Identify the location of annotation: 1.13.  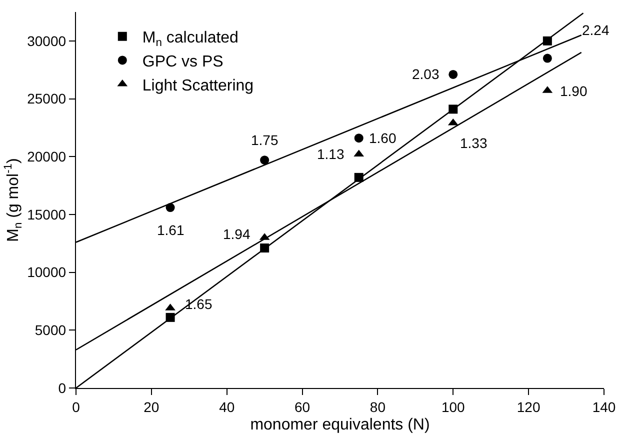
(330, 154).